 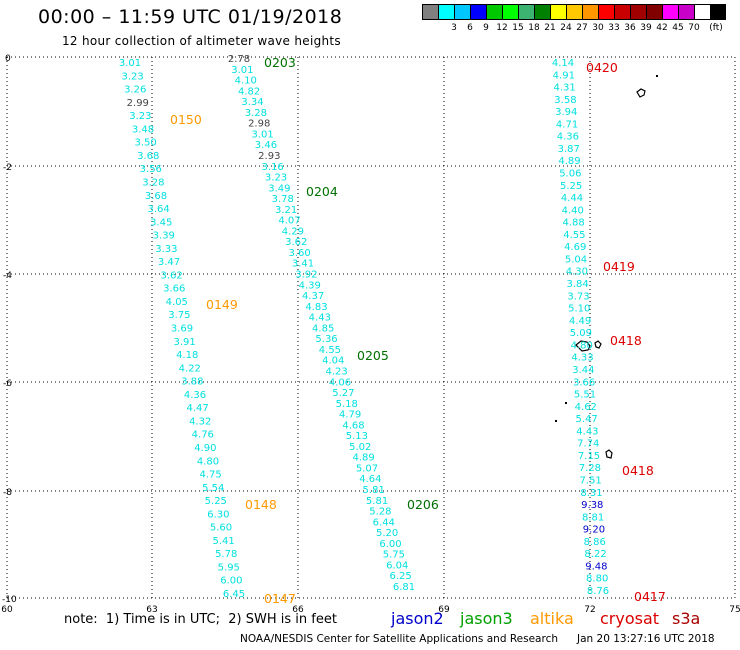 I want to click on legend-label: 6, so click(x=470, y=28).